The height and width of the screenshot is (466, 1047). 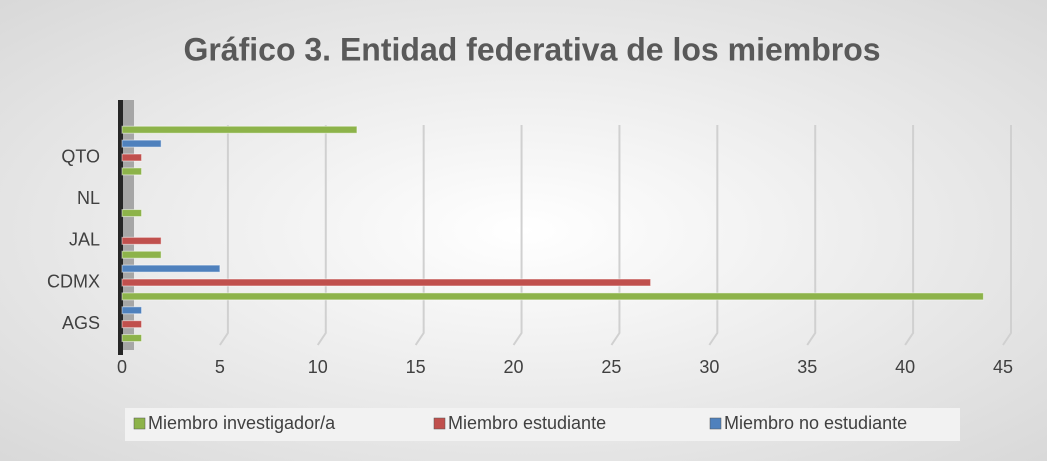 What do you see at coordinates (73, 281) in the screenshot?
I see `y-tick-label: CDMX` at bounding box center [73, 281].